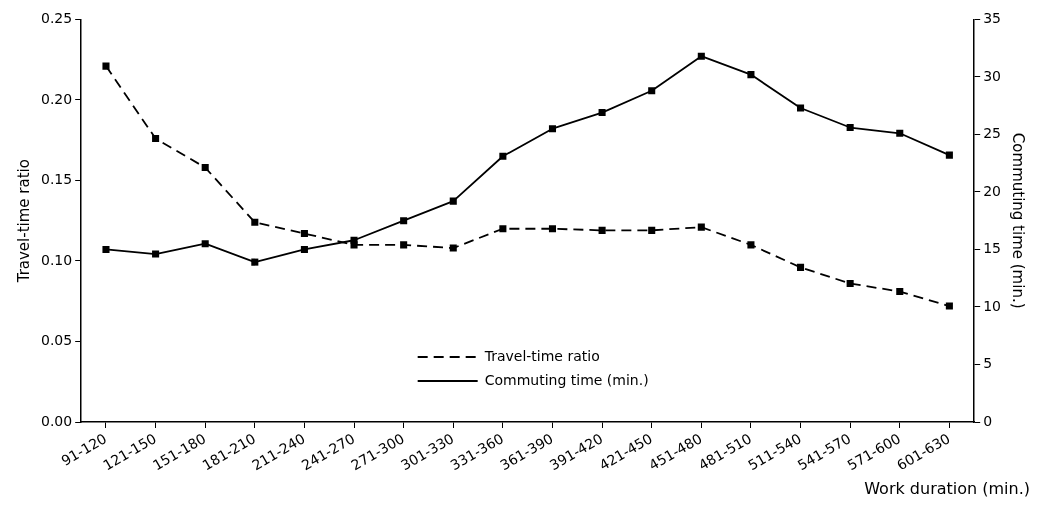  I want to click on y-tick-label: 0.00, so click(57, 420).